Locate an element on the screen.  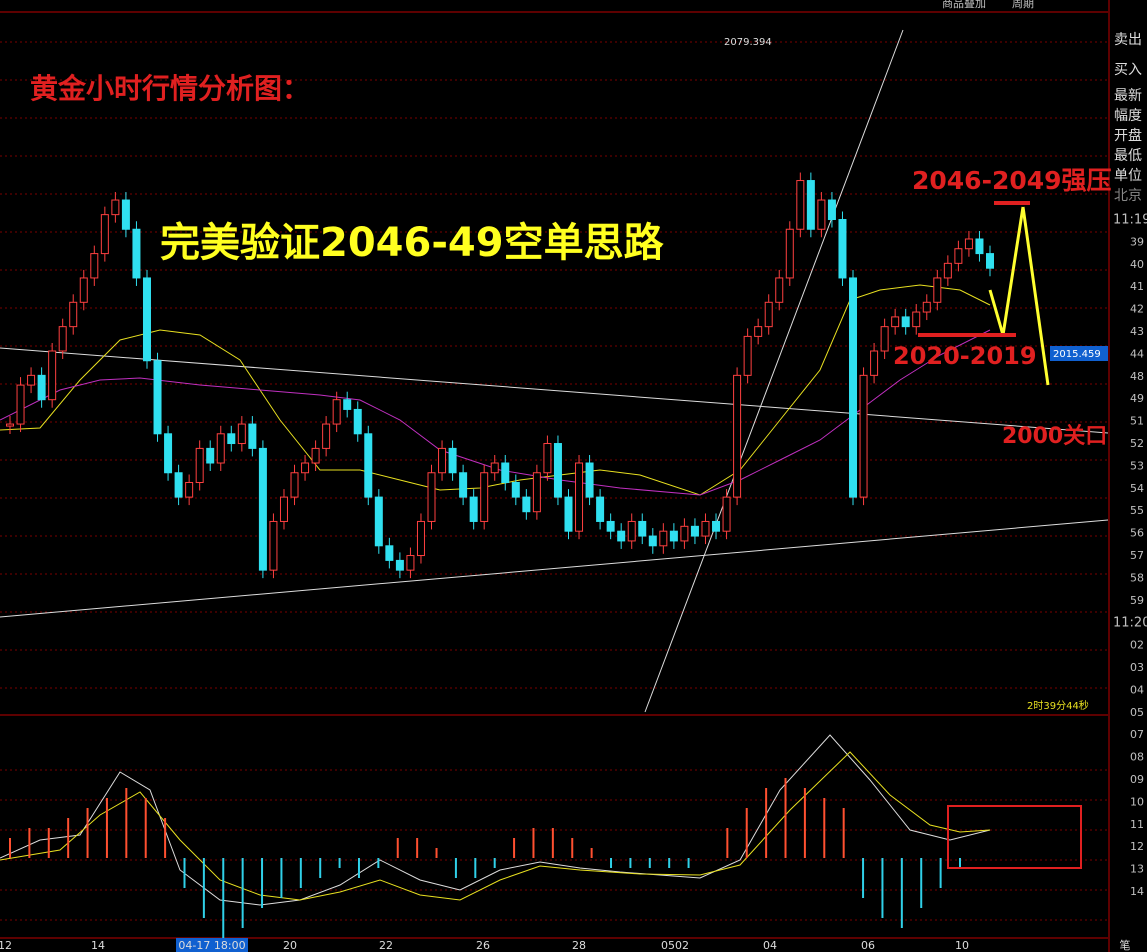
time-label: 54 is located at coordinates (1137, 488).